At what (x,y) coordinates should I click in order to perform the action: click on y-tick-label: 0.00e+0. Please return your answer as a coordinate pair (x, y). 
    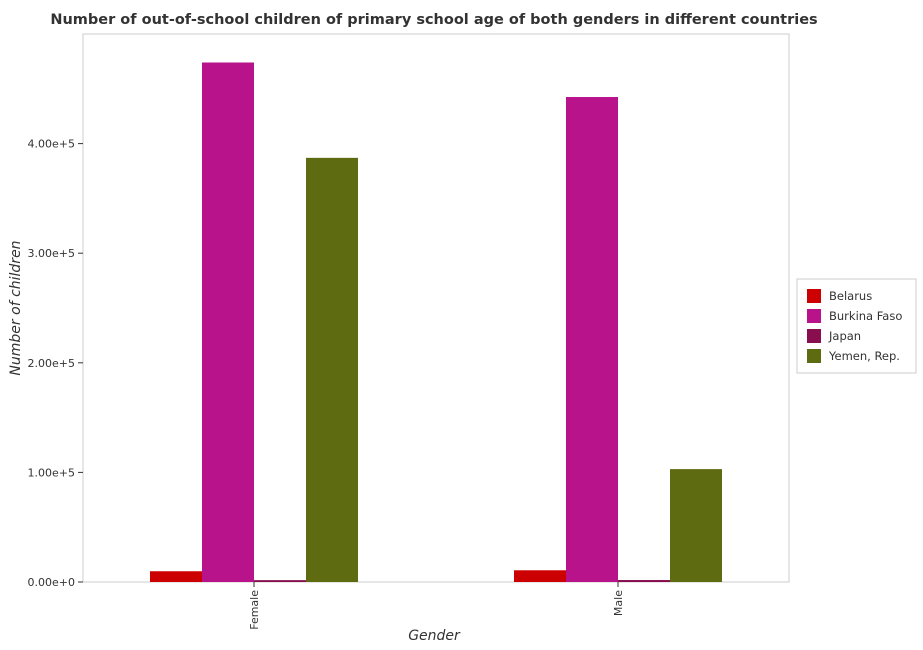
    Looking at the image, I should click on (51, 582).